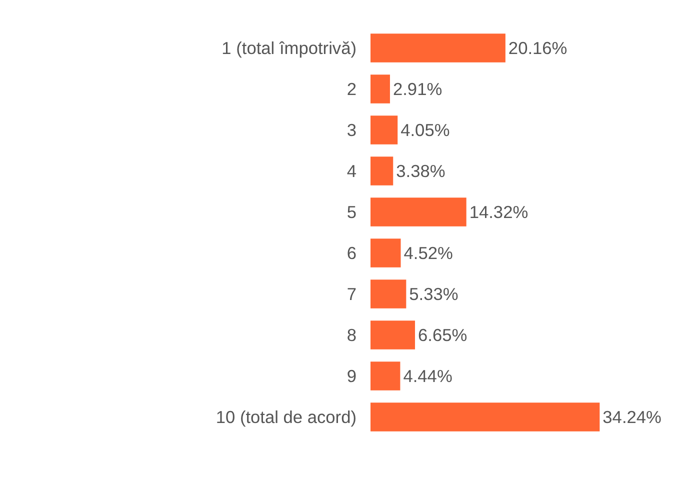 This screenshot has height=490, width=700. Describe the element at coordinates (351, 294) in the screenshot. I see `y-tick-label: 7` at that location.